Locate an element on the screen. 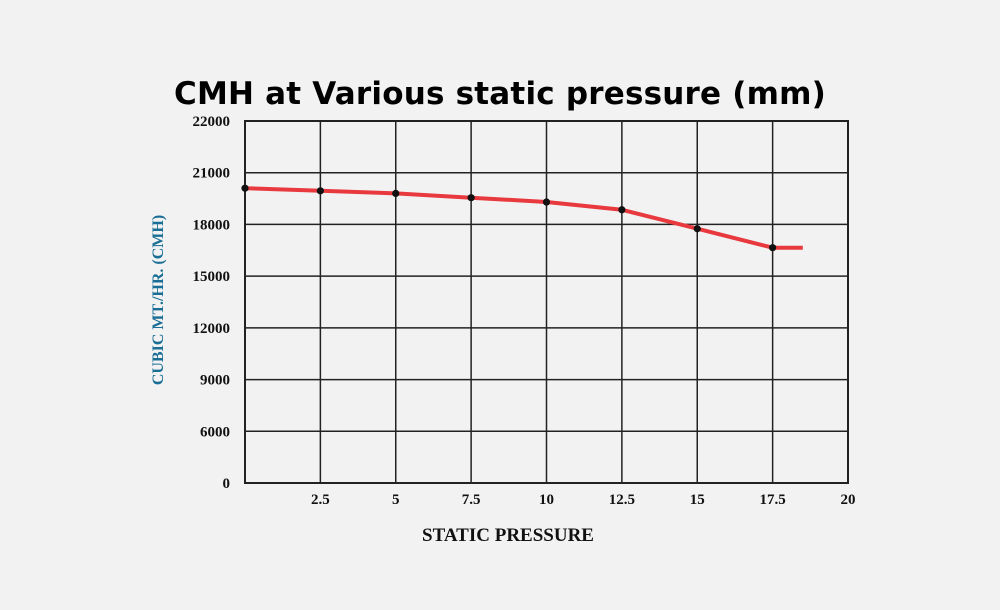 Image resolution: width=1000 pixels, height=610 pixels. series-group is located at coordinates (522, 218).